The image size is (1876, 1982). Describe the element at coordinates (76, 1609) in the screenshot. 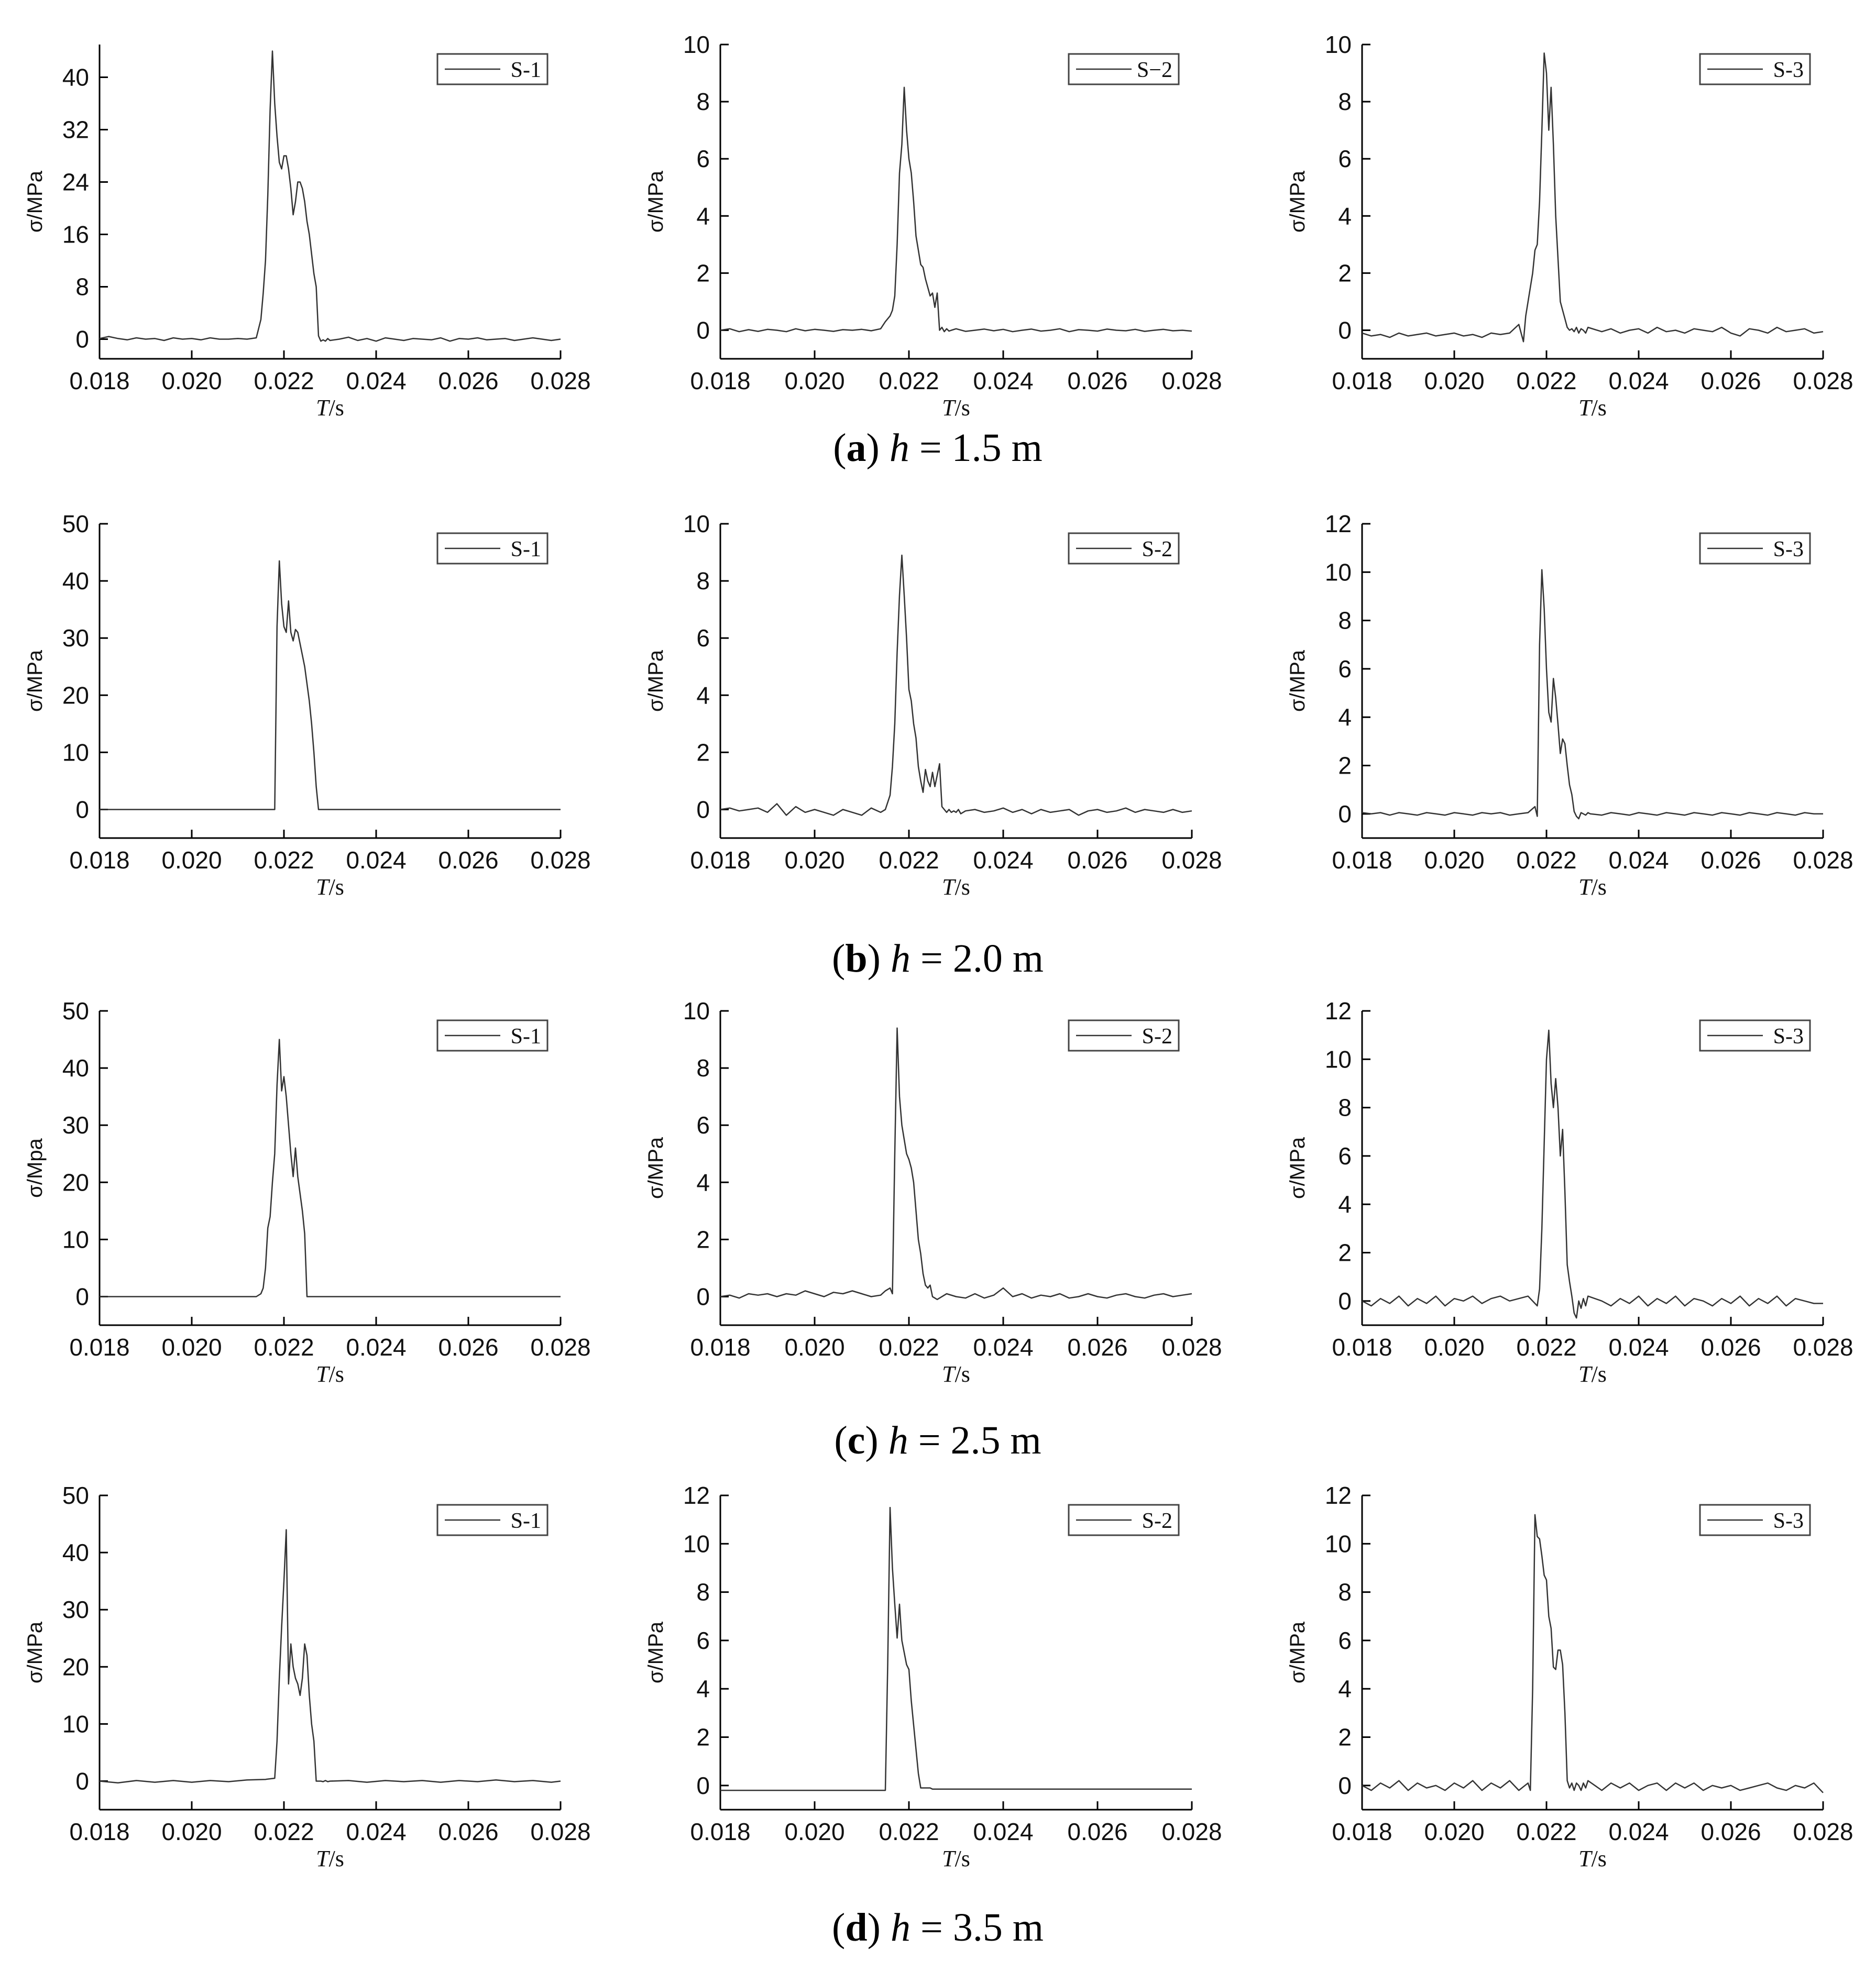

I see `y-tick-label: 30` at that location.